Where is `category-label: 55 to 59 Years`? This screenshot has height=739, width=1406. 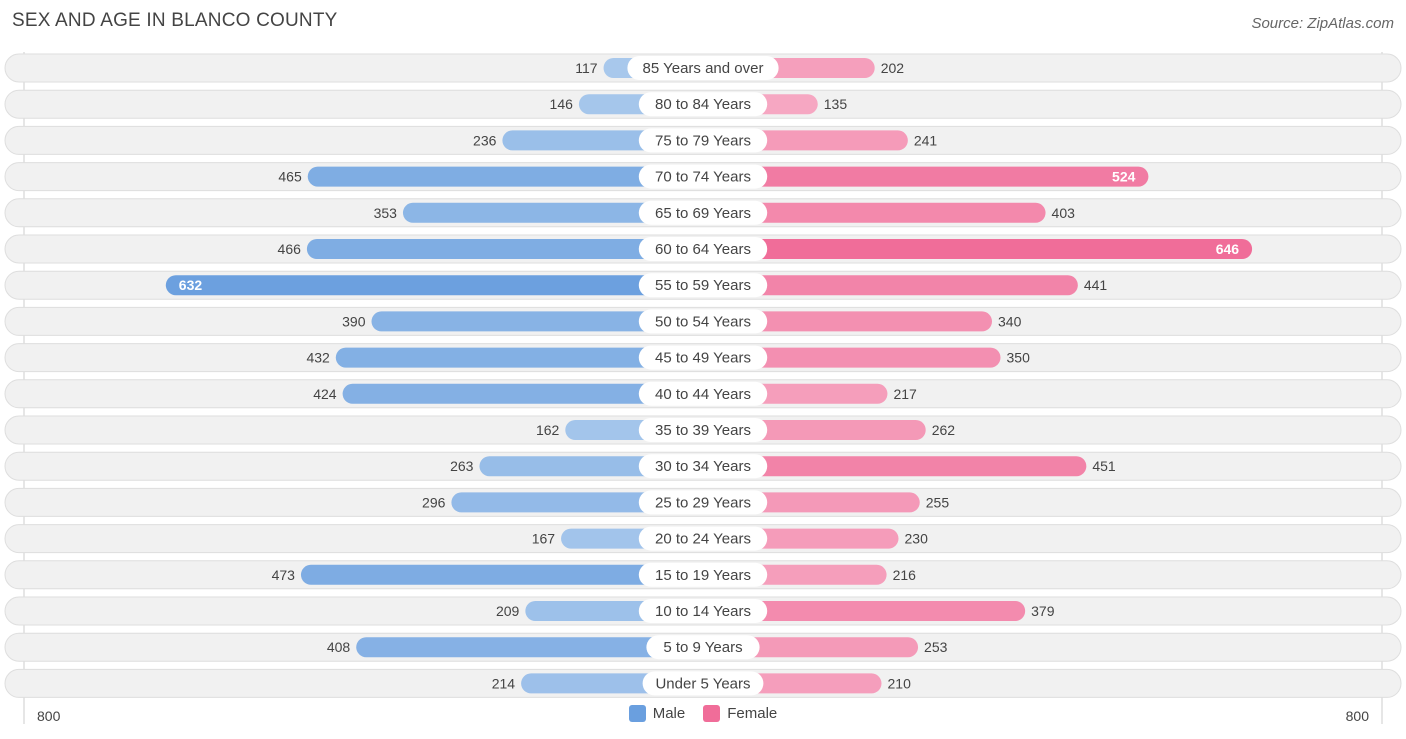 category-label: 55 to 59 Years is located at coordinates (703, 285).